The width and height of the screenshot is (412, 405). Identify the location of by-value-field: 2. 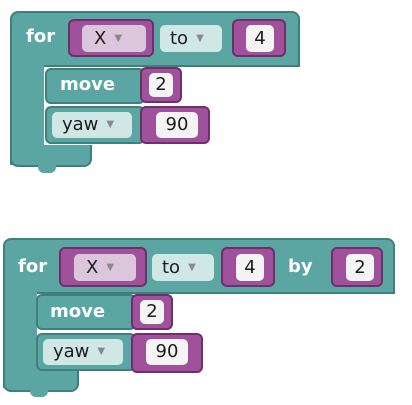
(360, 267).